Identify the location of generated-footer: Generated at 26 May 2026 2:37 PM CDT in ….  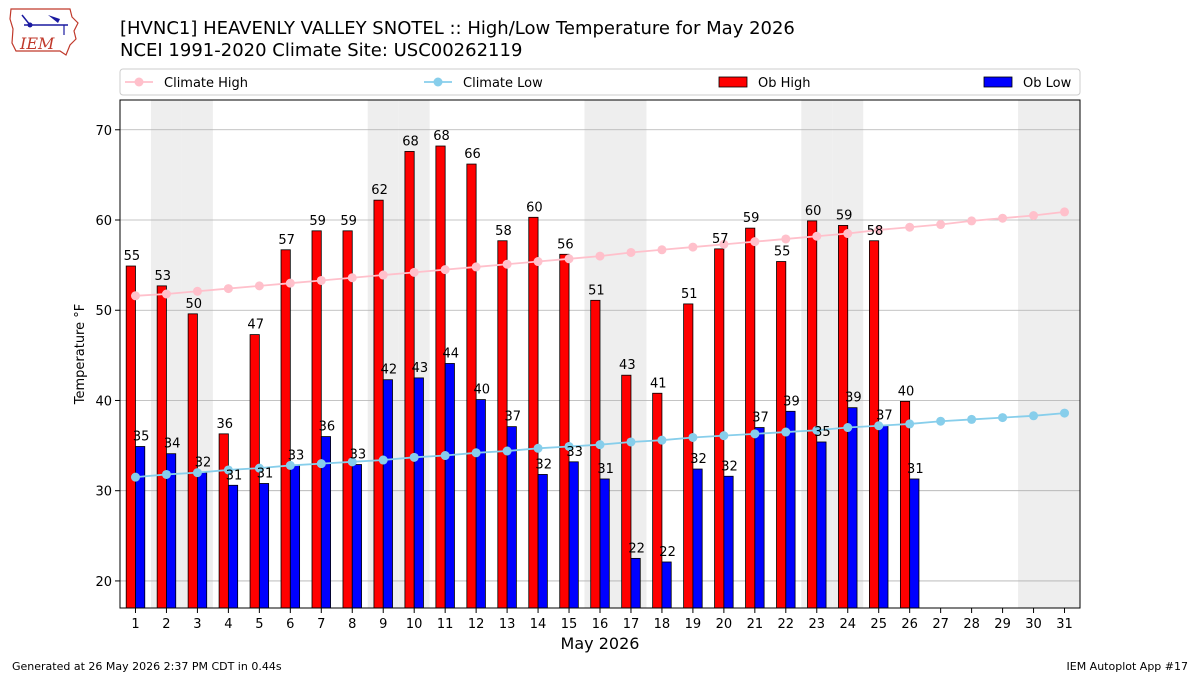
(147, 666).